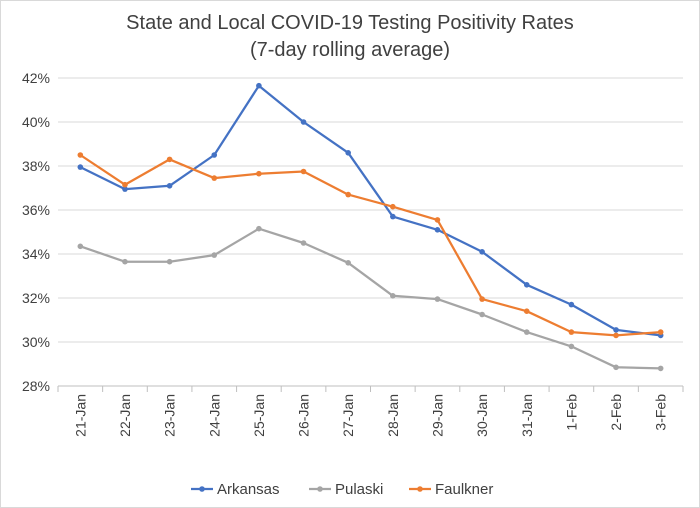 This screenshot has height=508, width=700. What do you see at coordinates (348, 415) in the screenshot?
I see `x-tick-label: 27-Jan` at bounding box center [348, 415].